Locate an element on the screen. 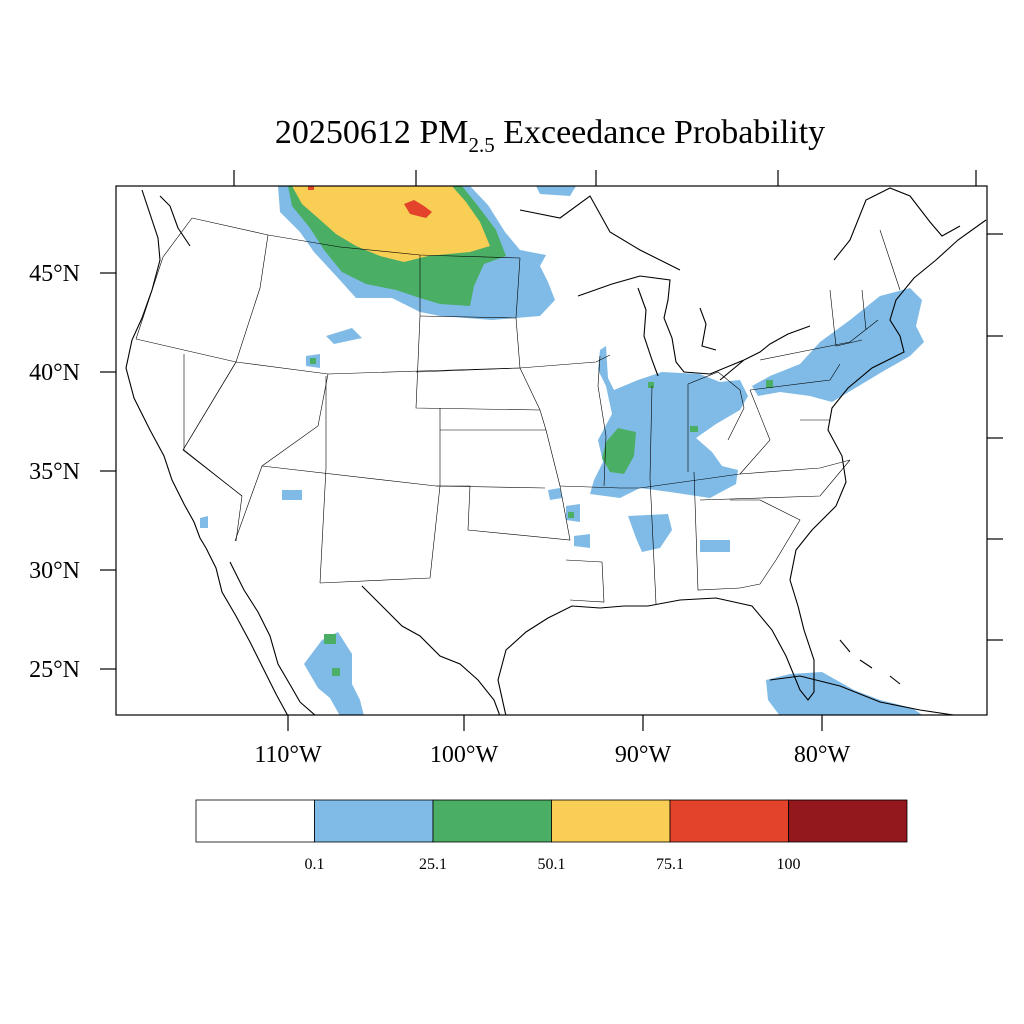 This screenshot has height=1024, width=1024. great-lakes is located at coordinates (694, 328).